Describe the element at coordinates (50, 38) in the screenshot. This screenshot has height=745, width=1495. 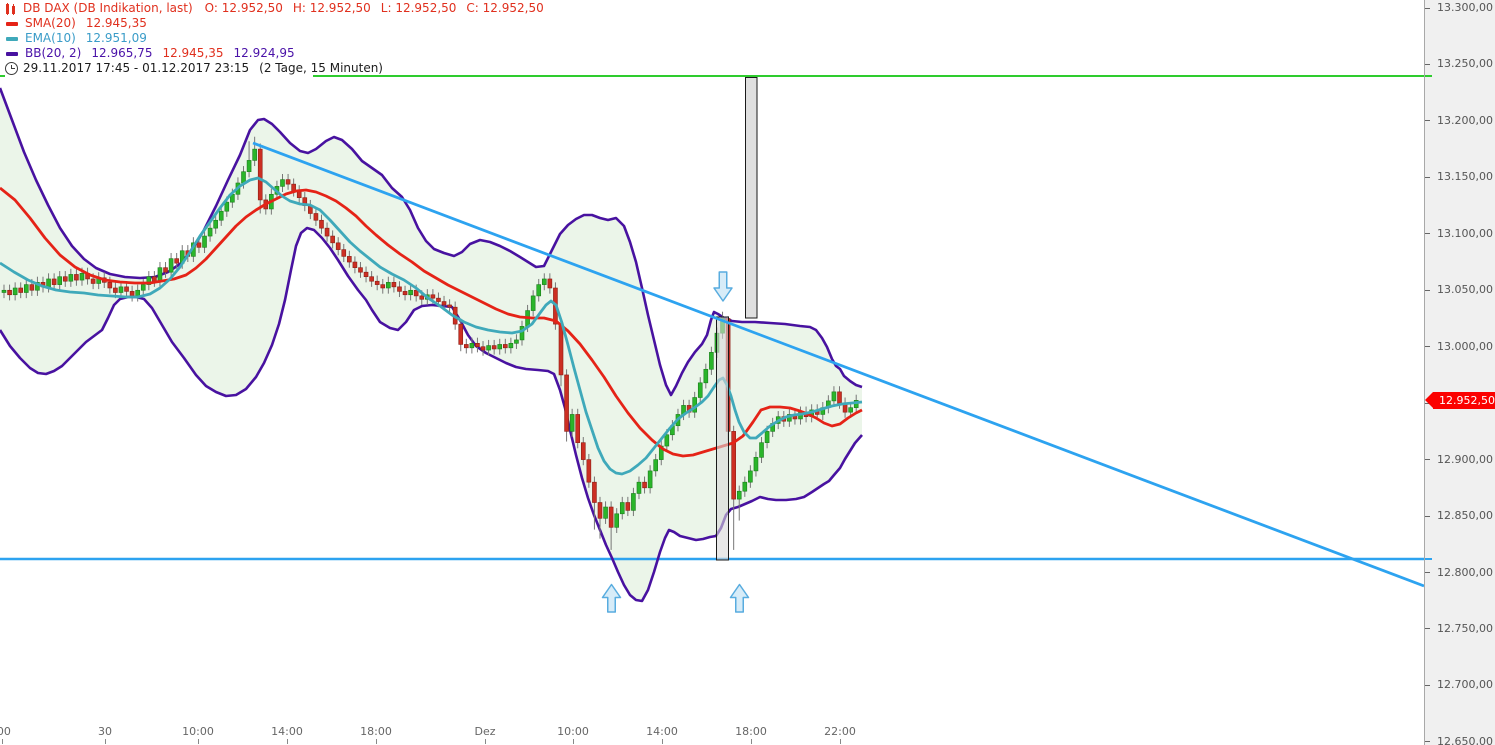
I see `ema-label: EMA(10)` at that location.